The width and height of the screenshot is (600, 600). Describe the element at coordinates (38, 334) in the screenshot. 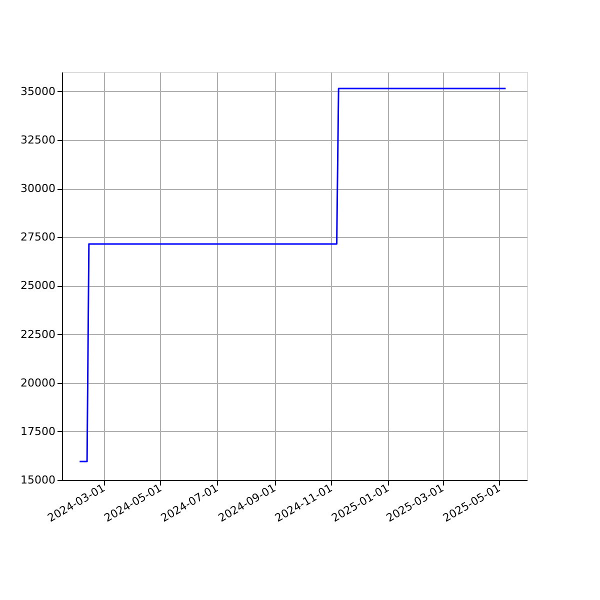

I see `y-tick-label: 22500` at that location.